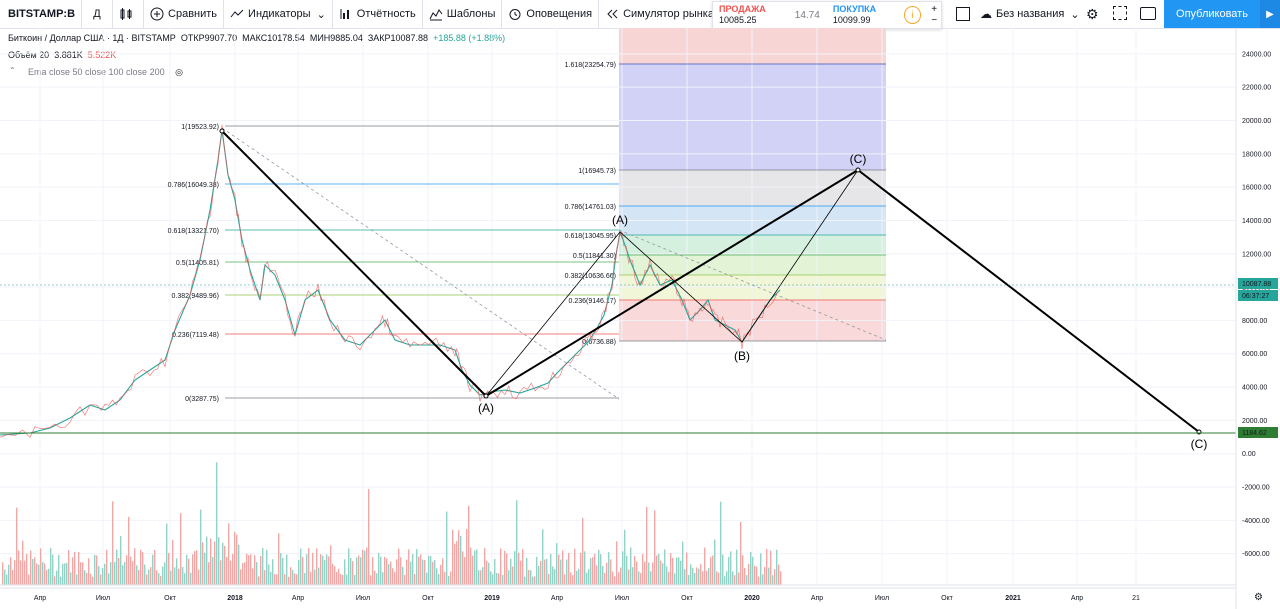  I want to click on chevron-up-icon: ⌃, so click(12, 70).